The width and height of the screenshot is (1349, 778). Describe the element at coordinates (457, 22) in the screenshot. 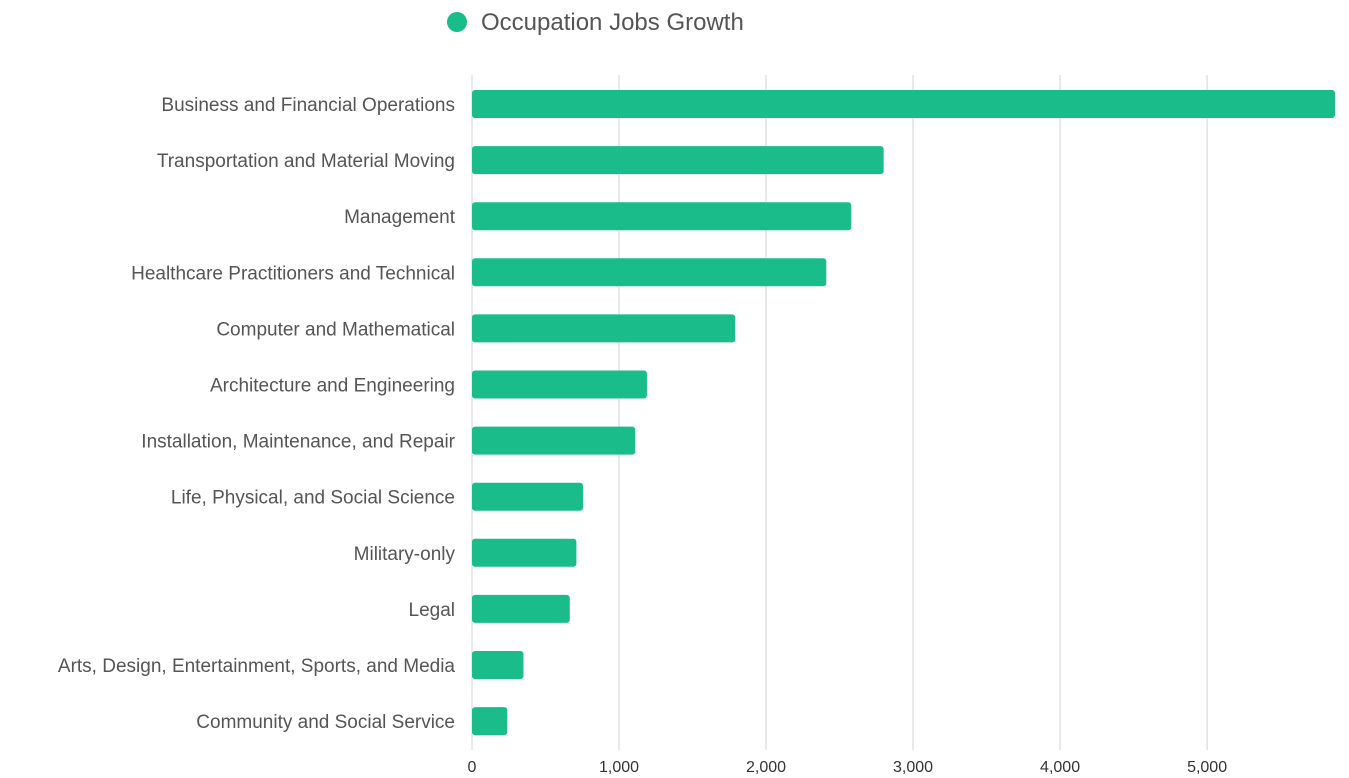

I see `legend-swatch` at that location.